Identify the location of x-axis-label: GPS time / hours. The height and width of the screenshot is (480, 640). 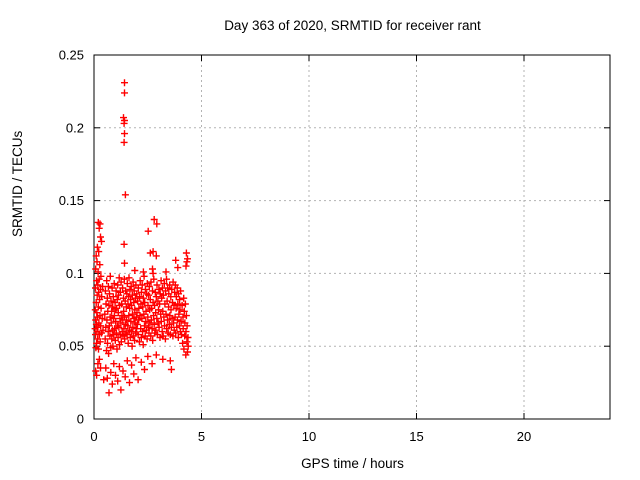
(352, 463).